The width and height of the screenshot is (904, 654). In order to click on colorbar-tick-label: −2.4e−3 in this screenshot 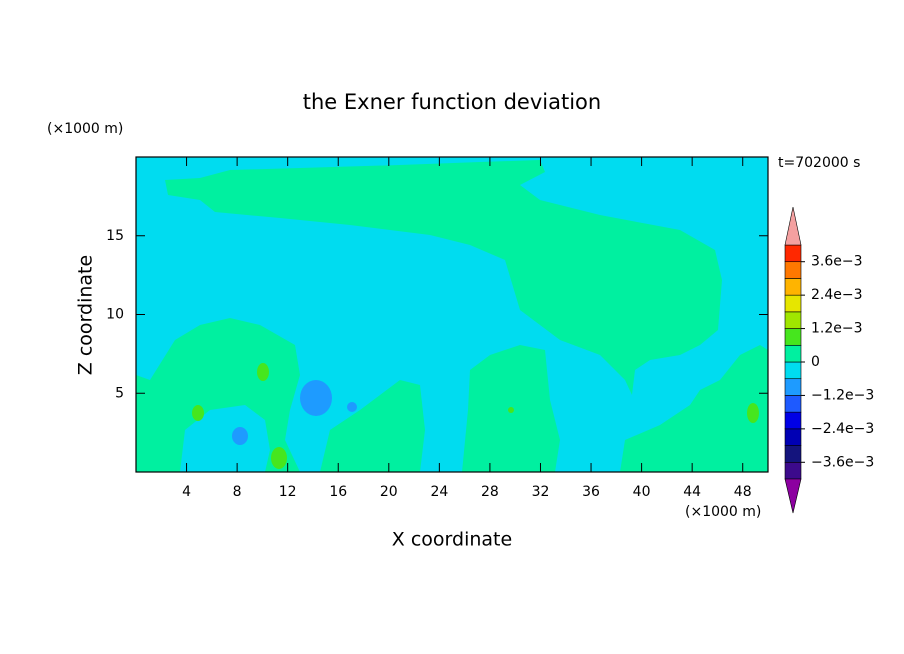, I will do `click(842, 429)`.